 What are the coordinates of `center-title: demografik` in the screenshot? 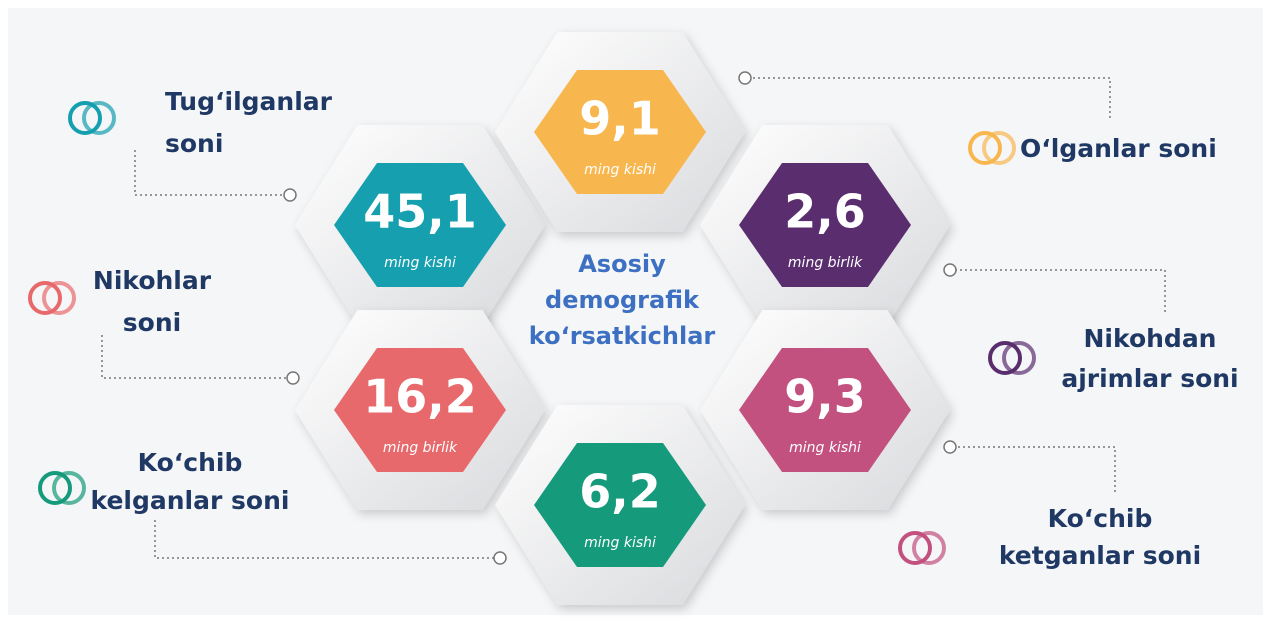 It's located at (622, 300).